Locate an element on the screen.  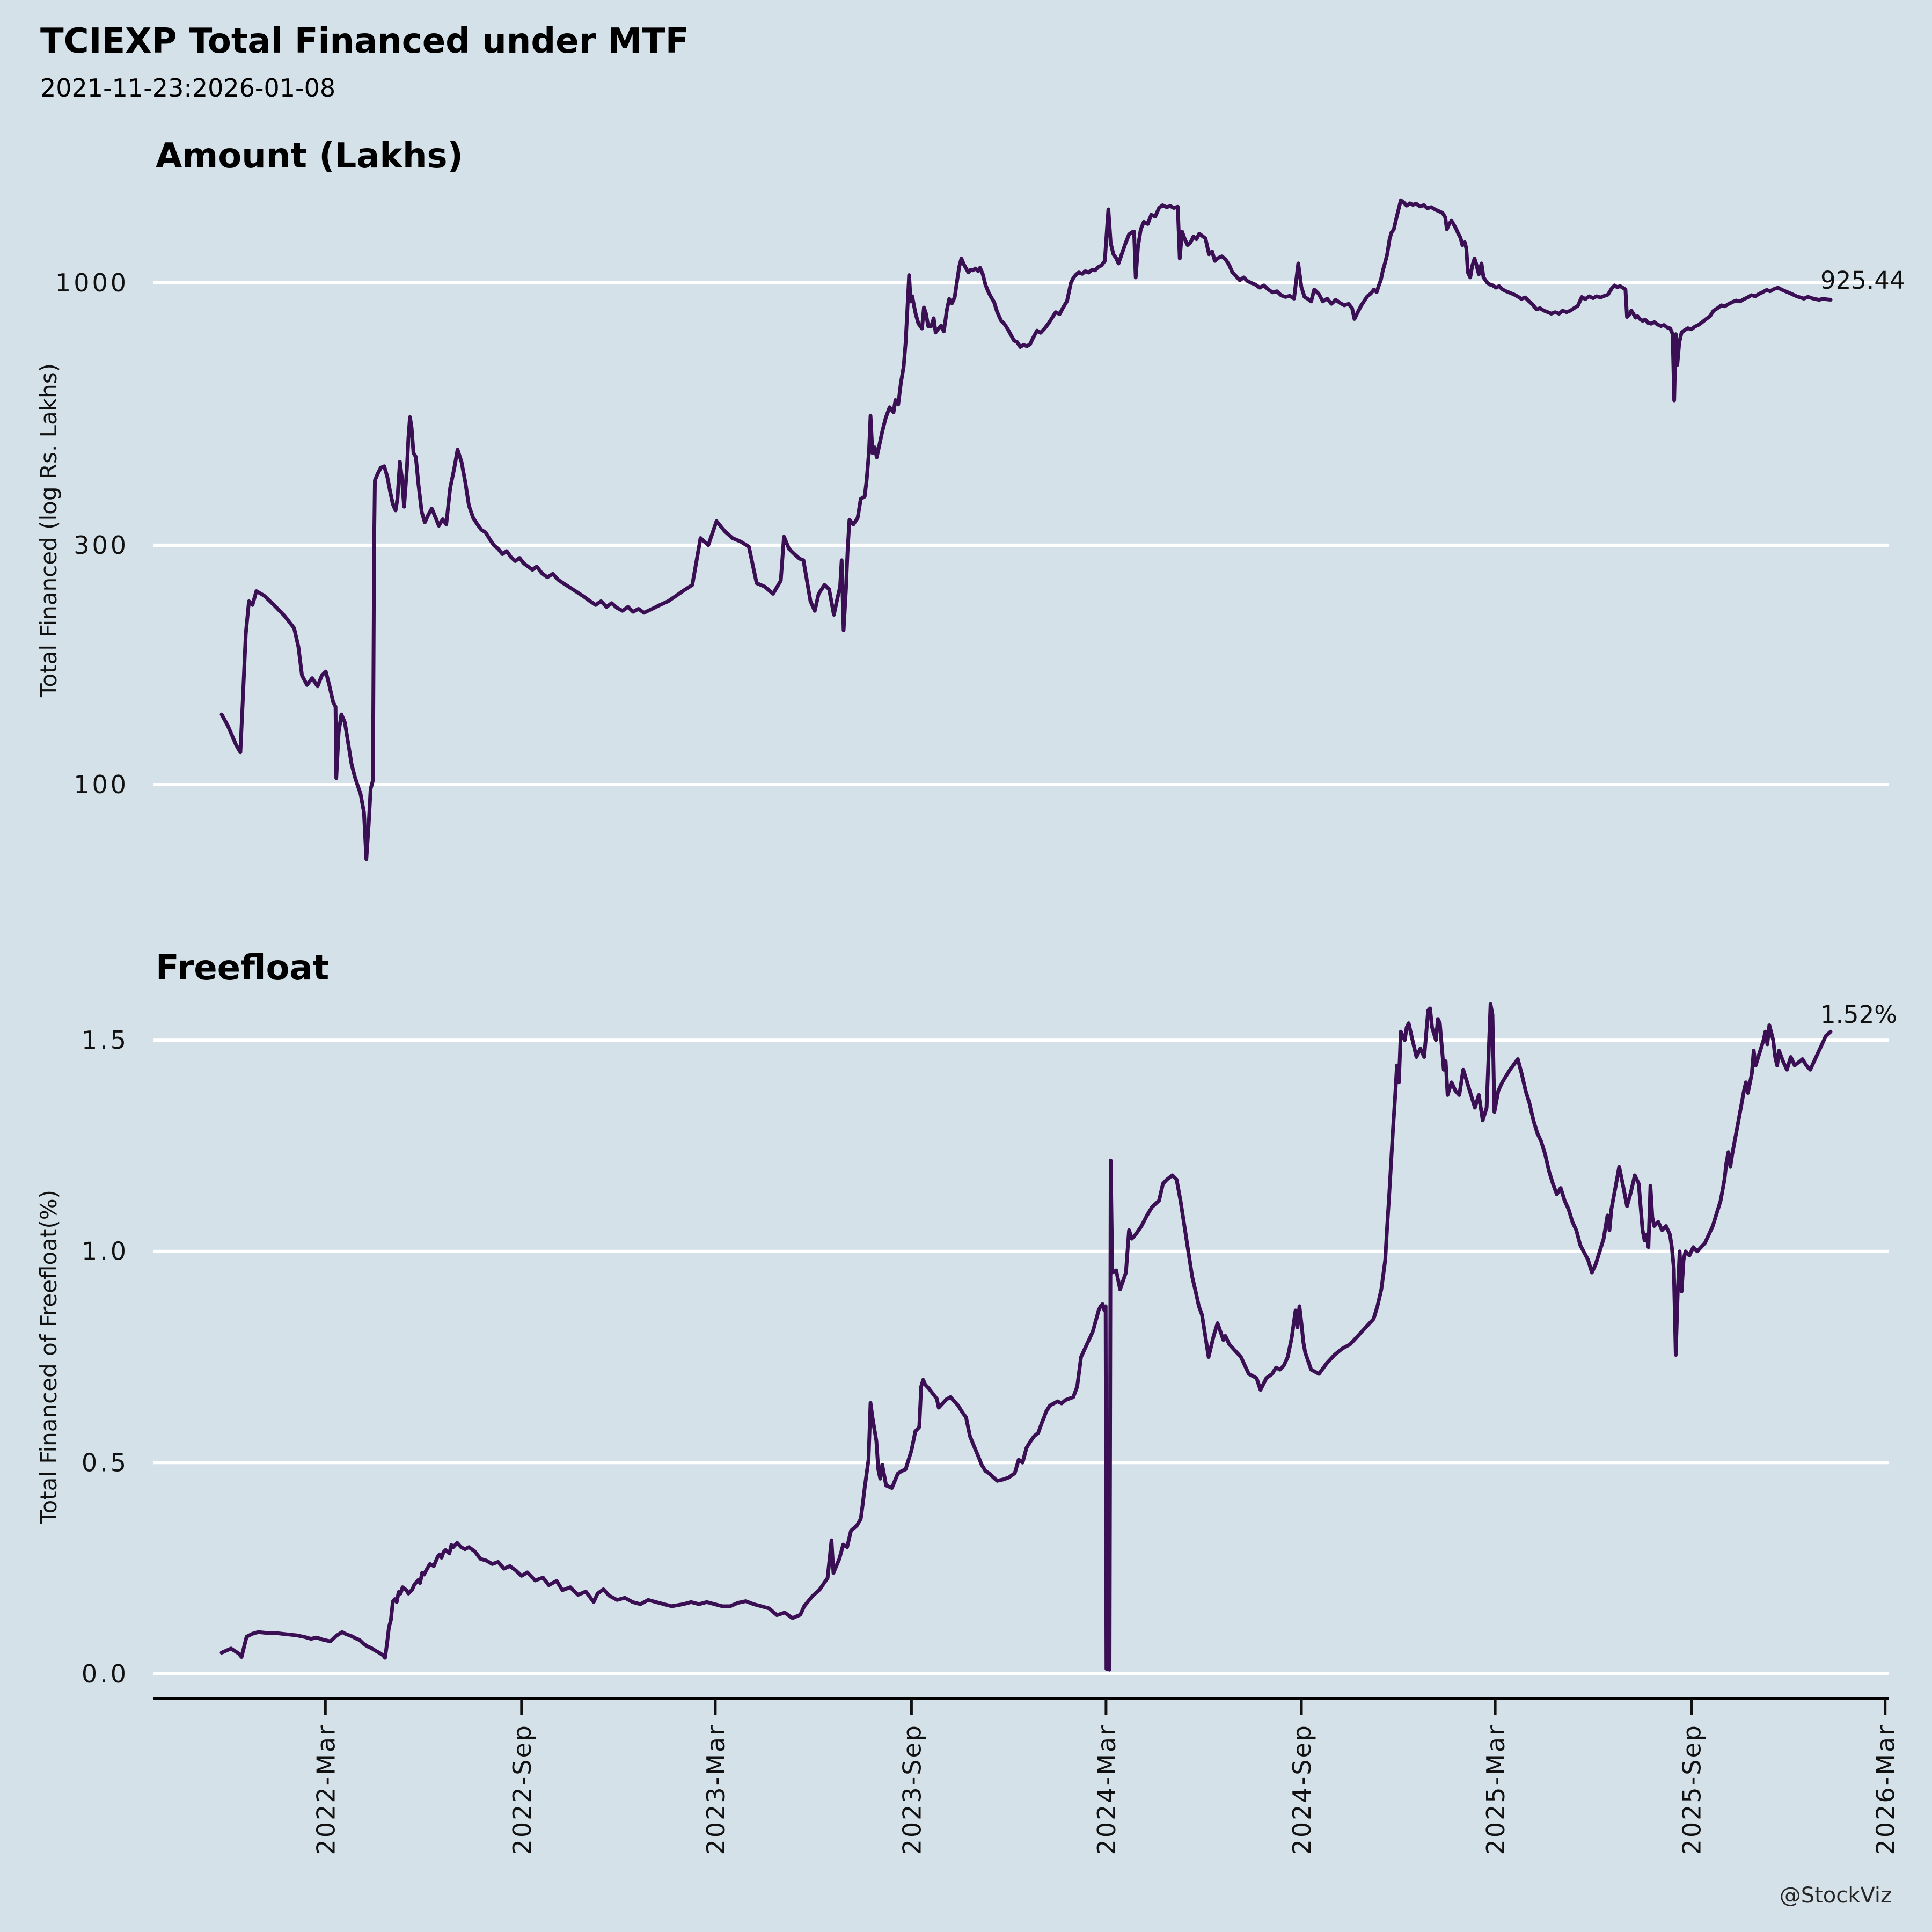
freefloat-ytick-label-0.0: 0.0 is located at coordinates (105, 1673).